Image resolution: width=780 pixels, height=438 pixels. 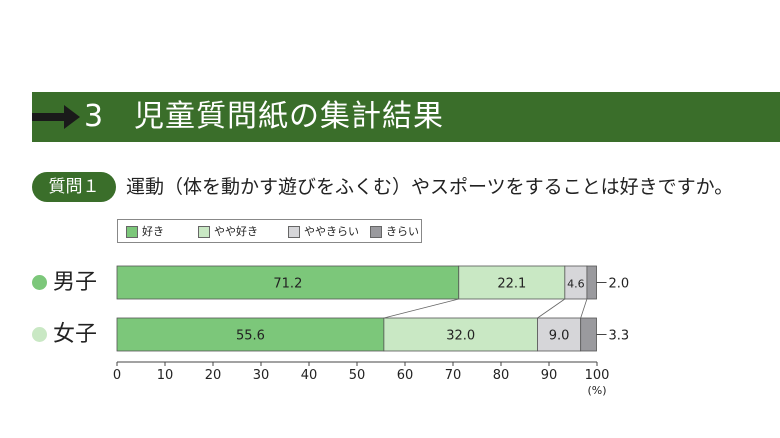 What do you see at coordinates (74, 187) in the screenshot?
I see `question-badge: 質問１` at bounding box center [74, 187].